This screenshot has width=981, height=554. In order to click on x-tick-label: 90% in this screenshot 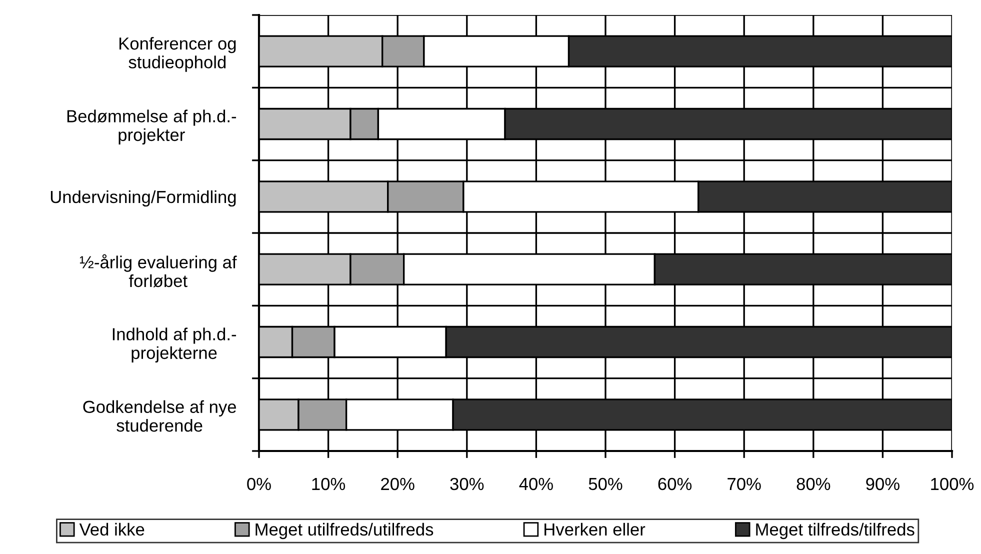, I will do `click(883, 484)`.